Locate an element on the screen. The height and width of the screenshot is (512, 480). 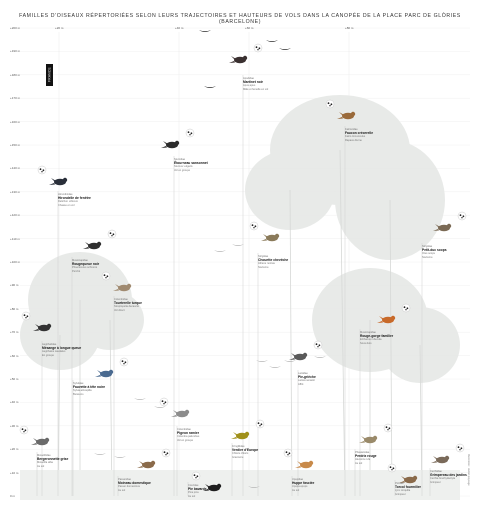
bird-name: Faucon crécerelle is located at coordinates (359, 132).